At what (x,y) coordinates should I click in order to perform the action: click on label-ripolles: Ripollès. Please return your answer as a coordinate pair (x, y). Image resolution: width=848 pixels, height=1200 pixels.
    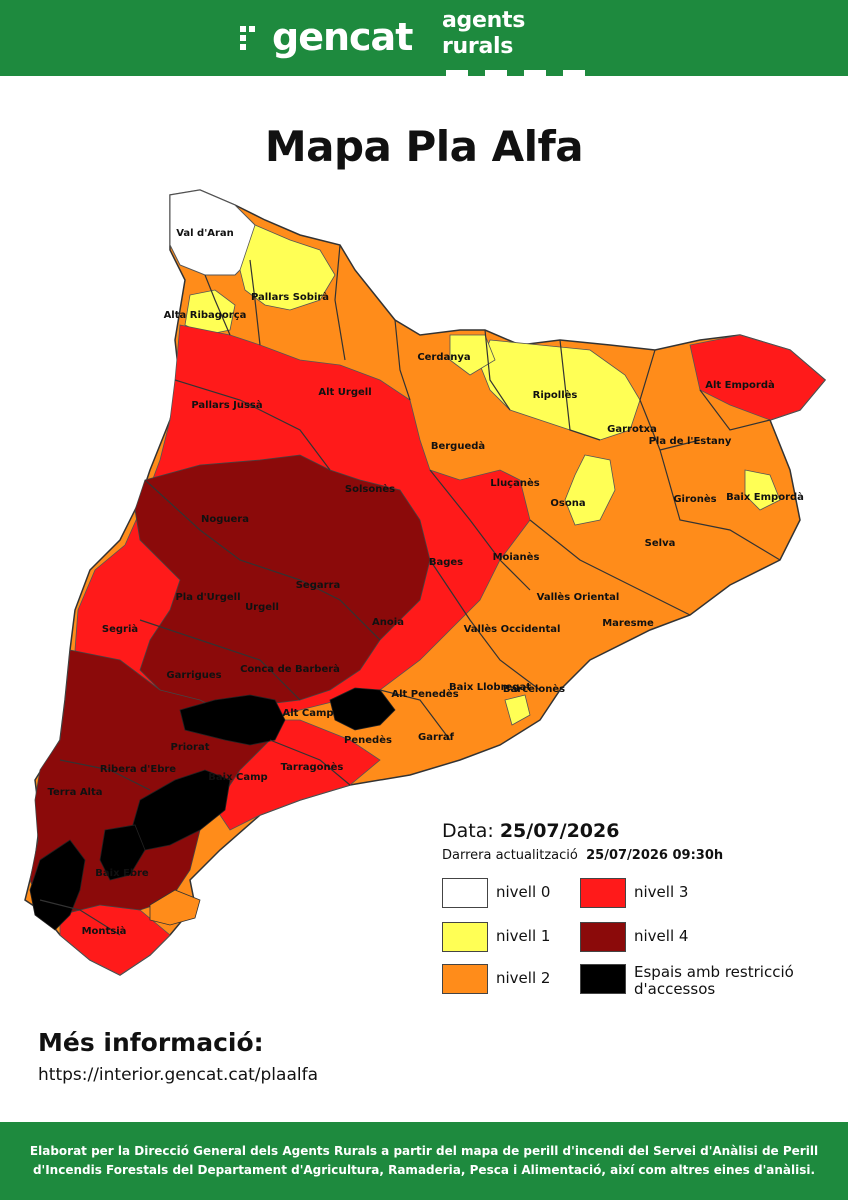
    Looking at the image, I should click on (555, 395).